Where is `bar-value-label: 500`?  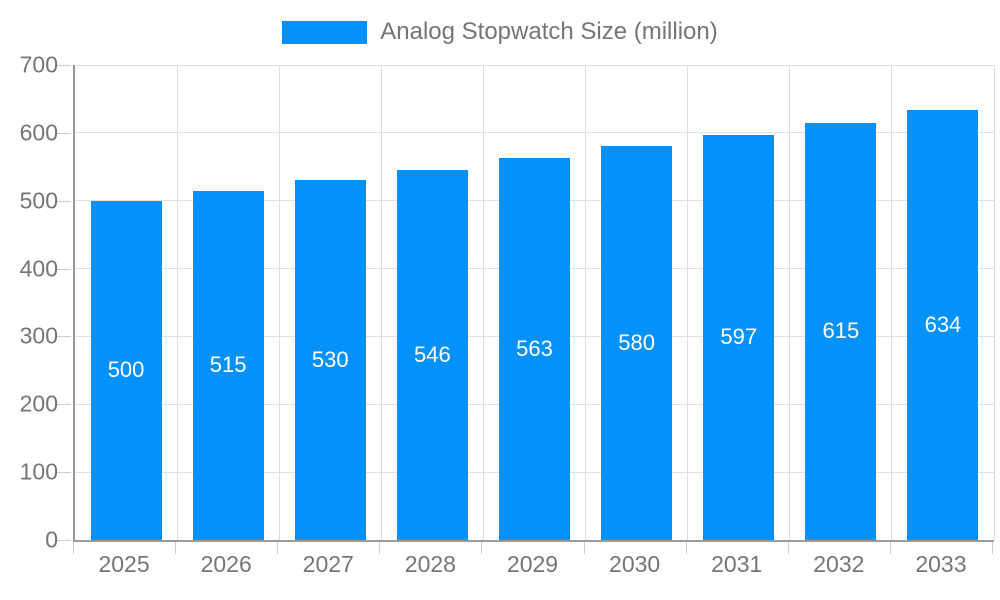 bar-value-label: 500 is located at coordinates (126, 370).